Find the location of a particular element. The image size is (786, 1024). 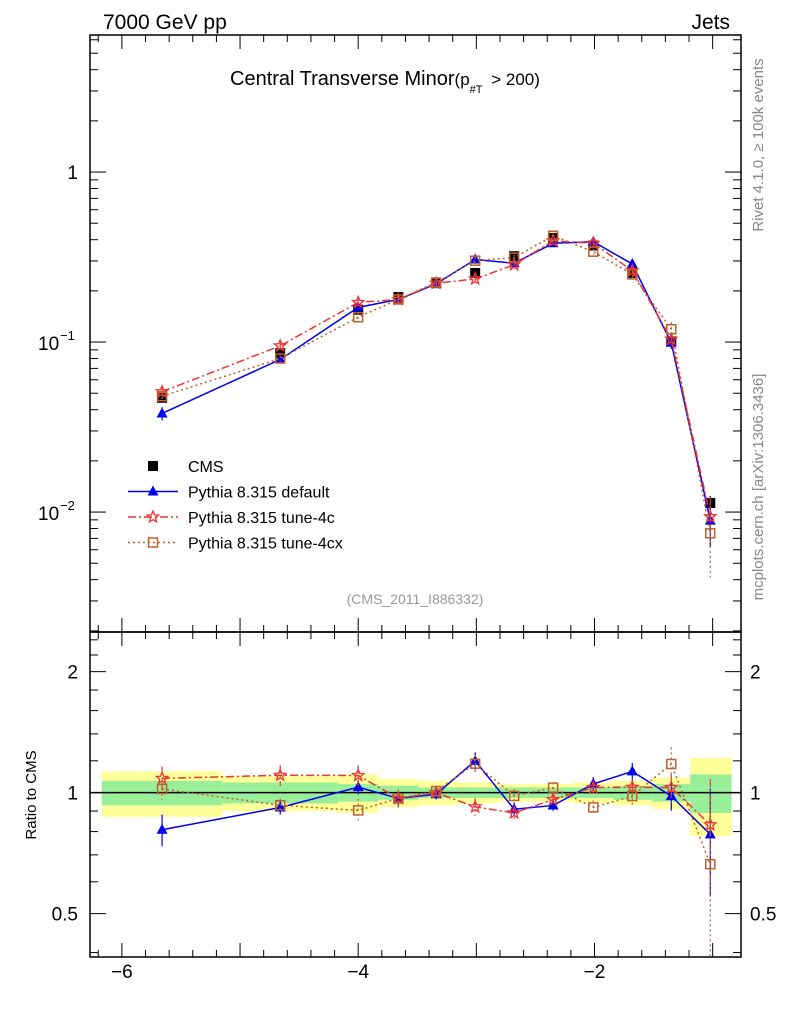

x-tick-label: −2 is located at coordinates (595, 972).